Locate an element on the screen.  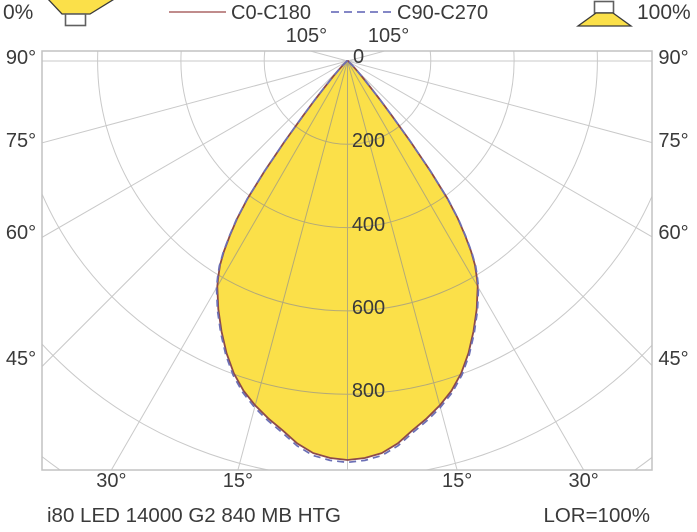
down-light-icon is located at coordinates (604, 13).